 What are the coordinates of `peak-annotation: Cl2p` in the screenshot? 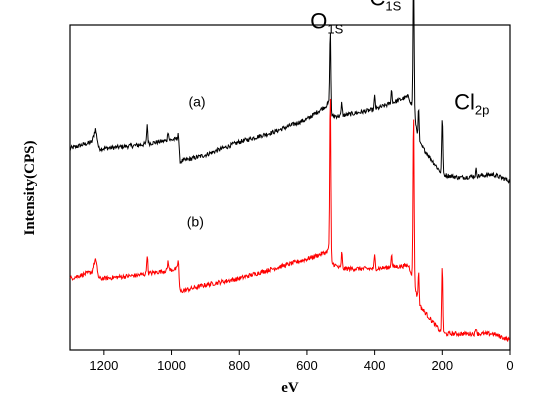 It's located at (471, 104).